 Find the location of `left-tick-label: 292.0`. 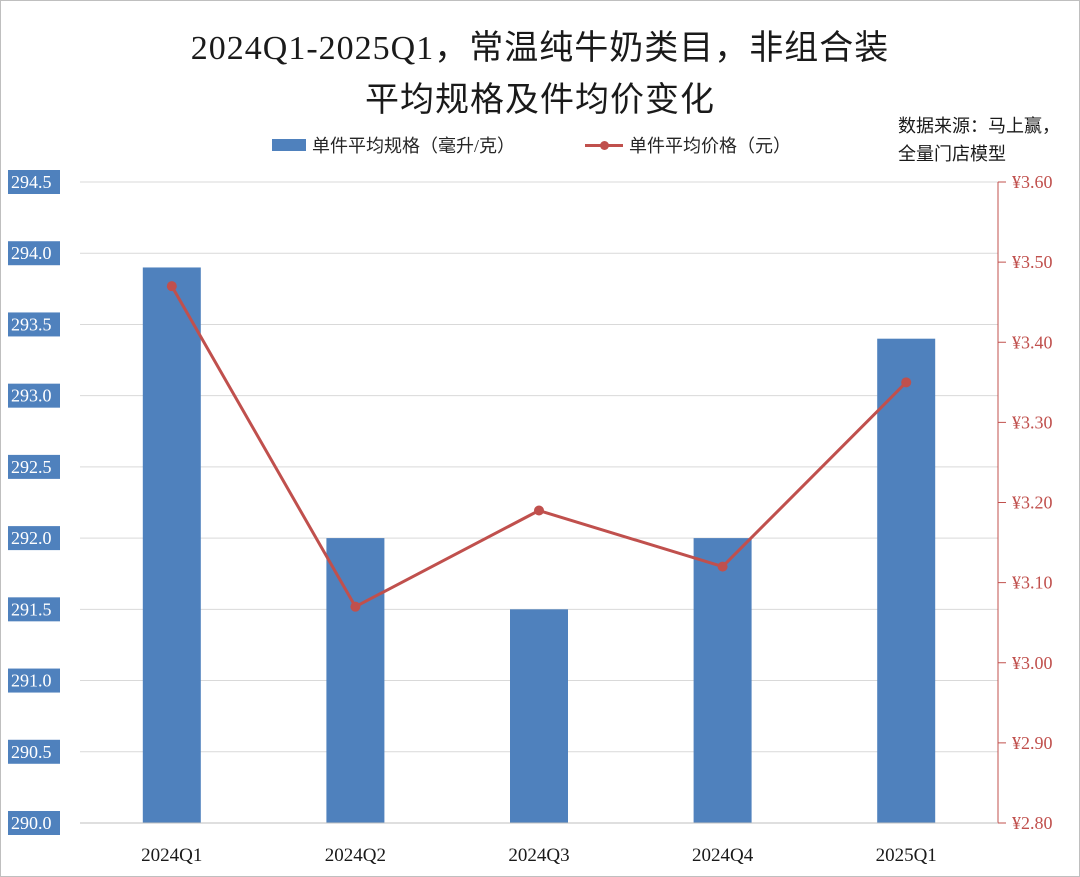

left-tick-label: 292.0 is located at coordinates (31, 538).